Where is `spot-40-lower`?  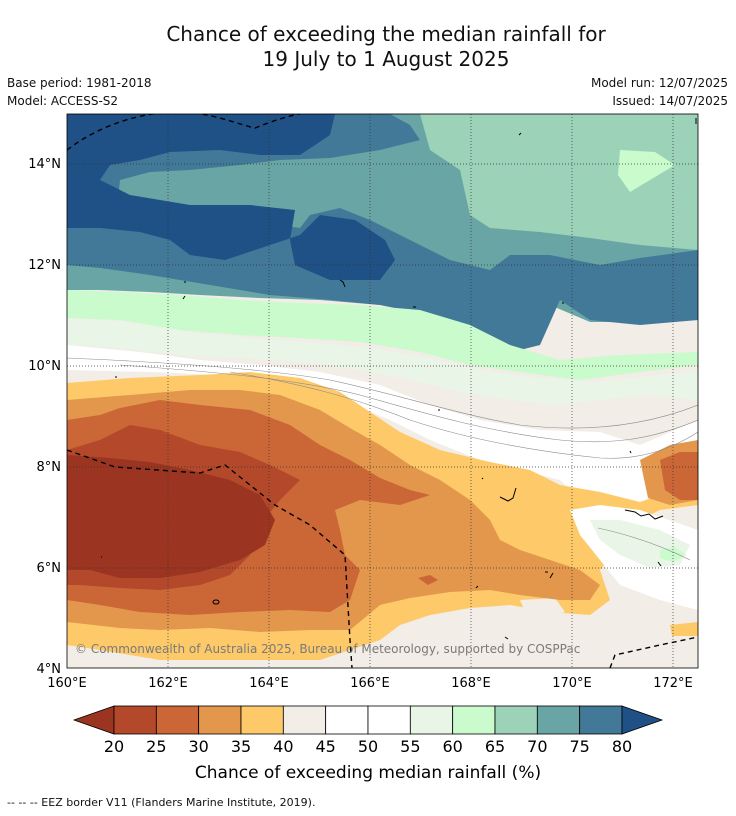
spot-40-lower is located at coordinates (684, 629).